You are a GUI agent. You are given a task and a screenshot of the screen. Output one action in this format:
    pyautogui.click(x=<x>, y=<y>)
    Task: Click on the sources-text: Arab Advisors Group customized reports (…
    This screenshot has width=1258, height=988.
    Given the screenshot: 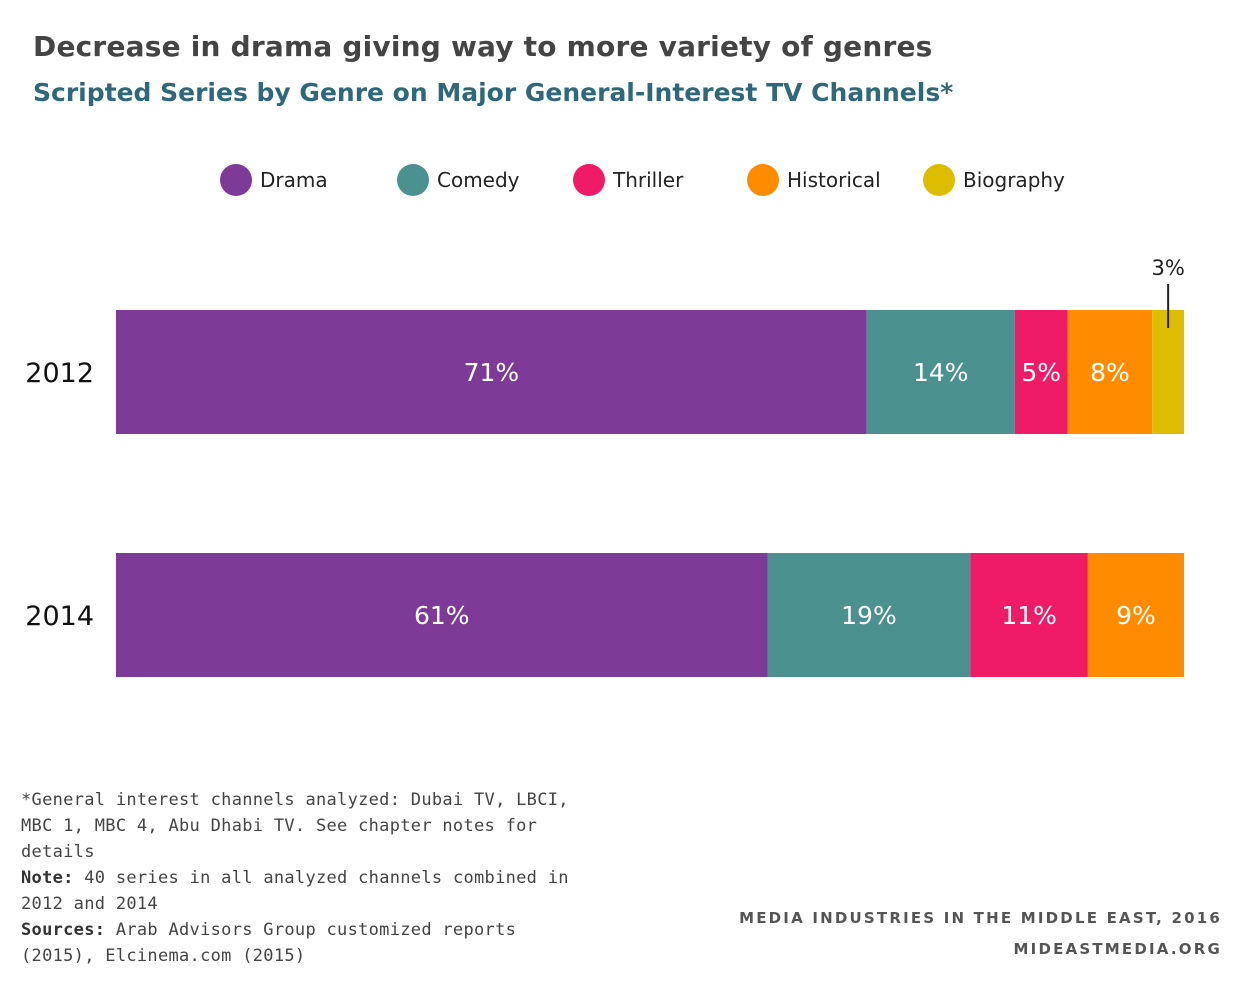 What is the action you would take?
    pyautogui.click(x=269, y=943)
    